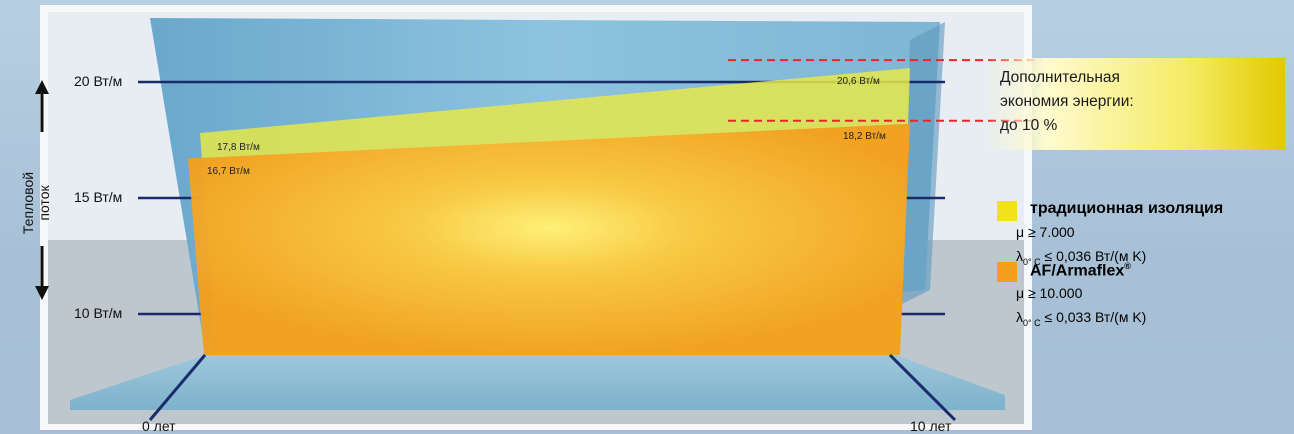  I want to click on y-tick-label-15: 15 Вт/м, so click(98, 197).